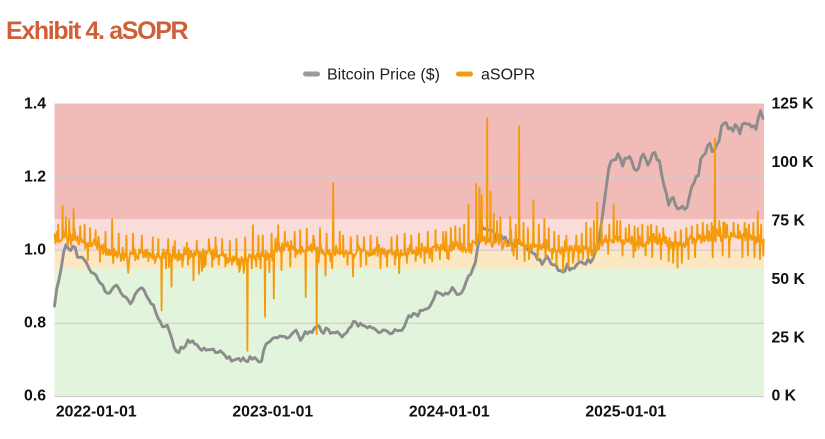 The image size is (825, 439). Describe the element at coordinates (96, 412) in the screenshot. I see `svg-text: 2022-01-01` at that location.